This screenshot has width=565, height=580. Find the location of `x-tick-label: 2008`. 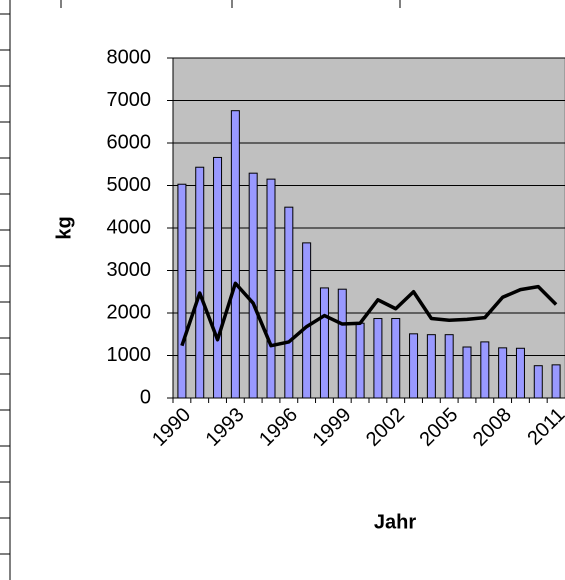

x-tick-label: 2008 is located at coordinates (492, 427).